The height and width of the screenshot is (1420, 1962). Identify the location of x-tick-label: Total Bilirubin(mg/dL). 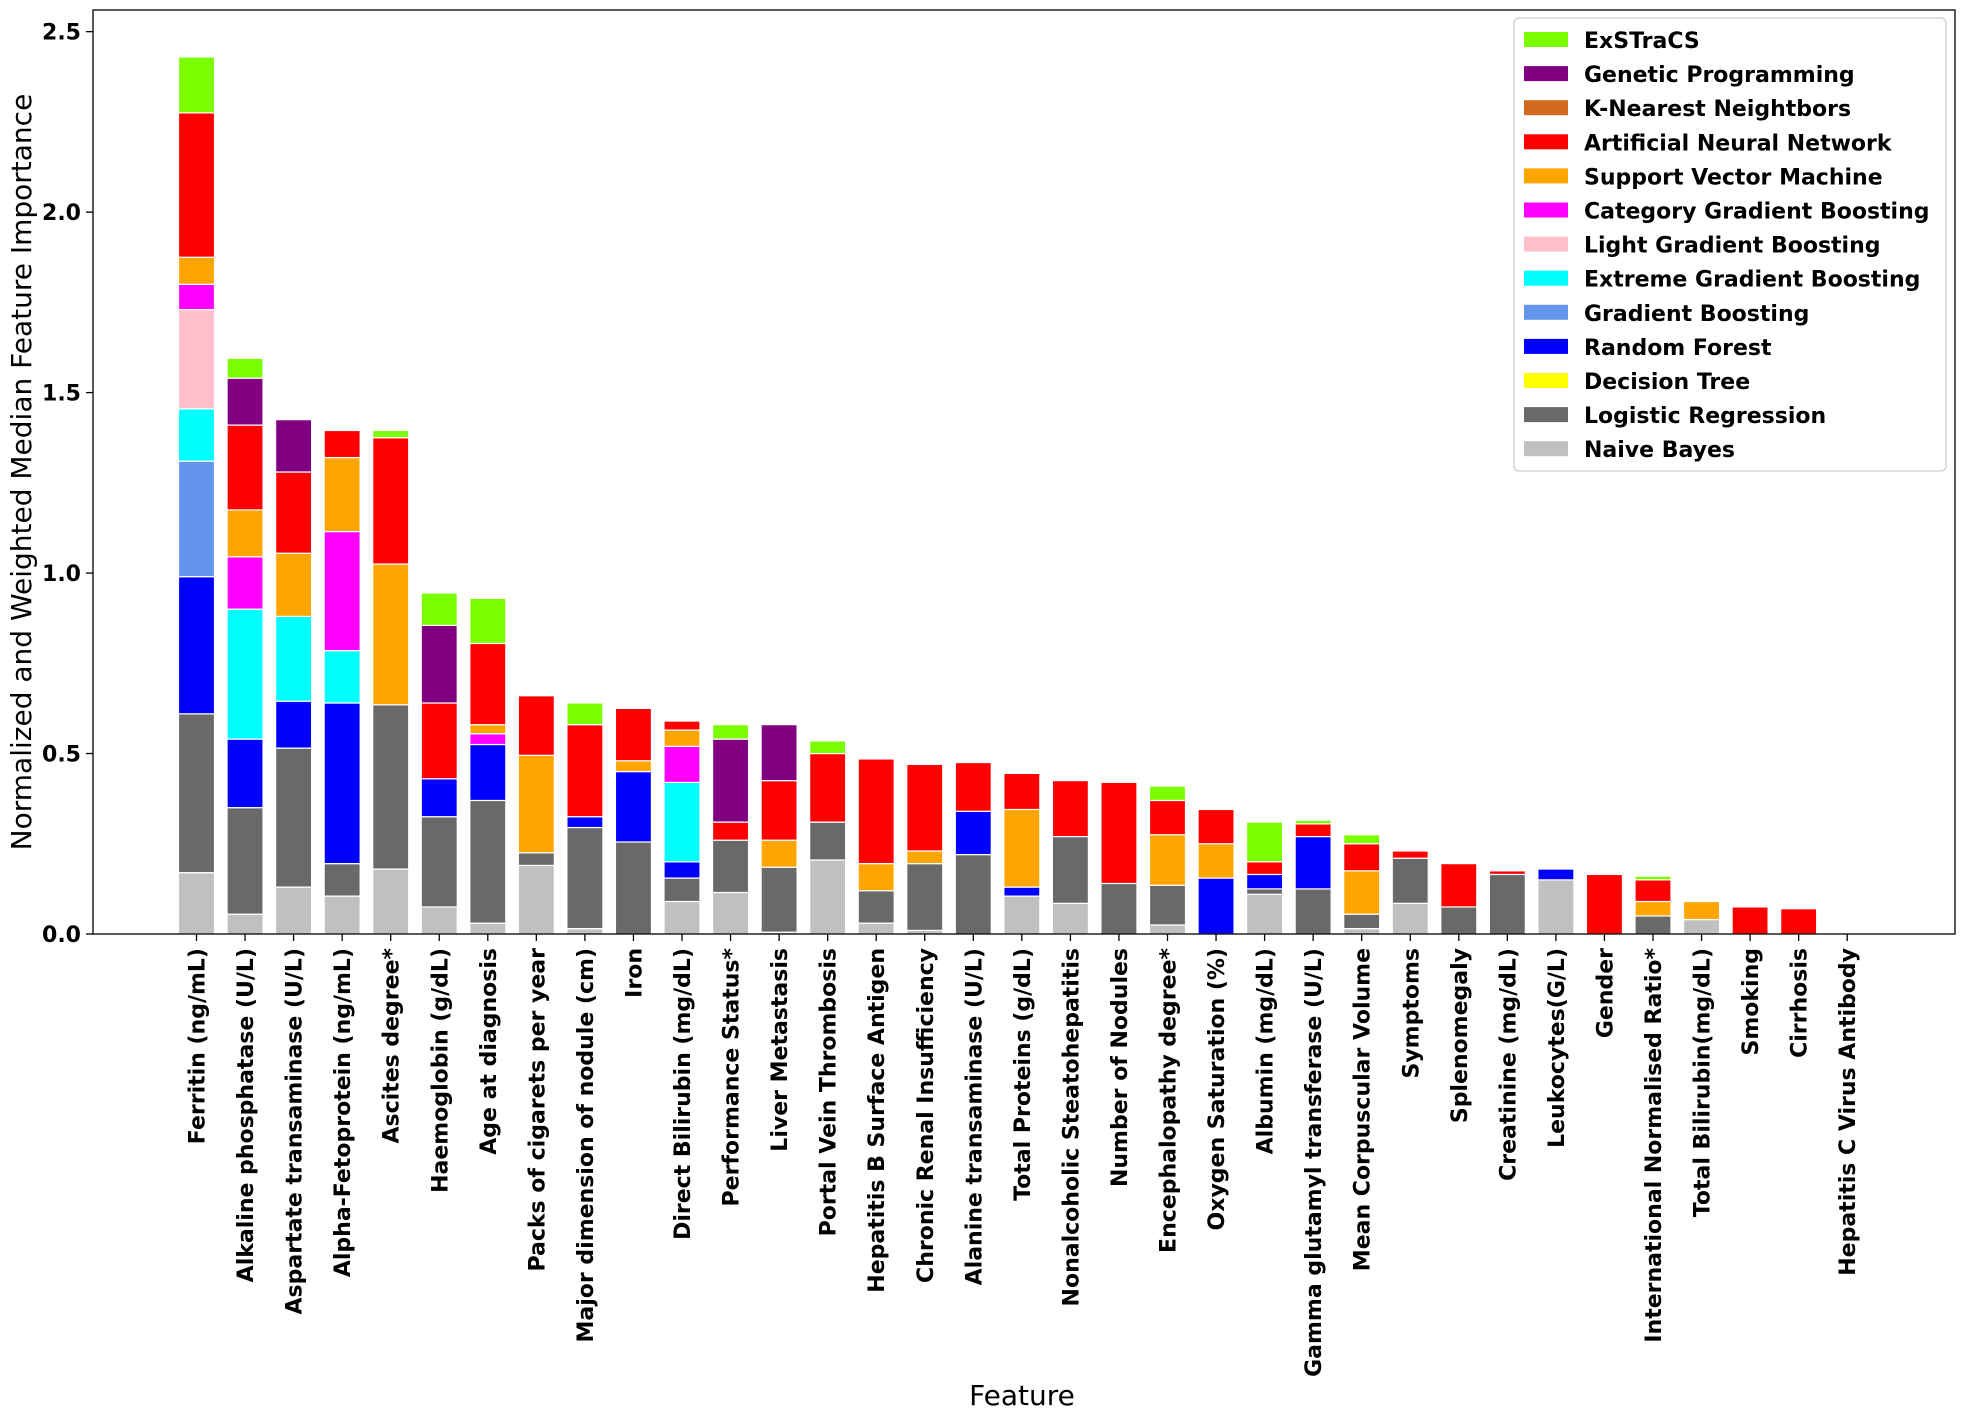
(1703, 1082).